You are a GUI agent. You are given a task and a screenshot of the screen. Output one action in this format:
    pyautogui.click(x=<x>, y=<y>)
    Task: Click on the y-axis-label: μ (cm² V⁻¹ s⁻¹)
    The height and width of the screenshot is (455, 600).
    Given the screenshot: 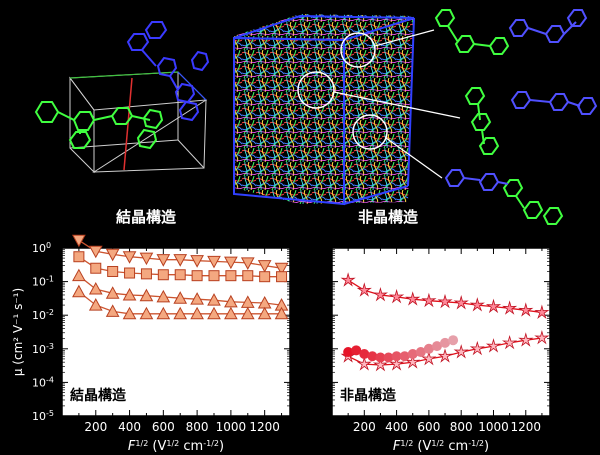 What is the action you would take?
    pyautogui.click(x=18, y=332)
    